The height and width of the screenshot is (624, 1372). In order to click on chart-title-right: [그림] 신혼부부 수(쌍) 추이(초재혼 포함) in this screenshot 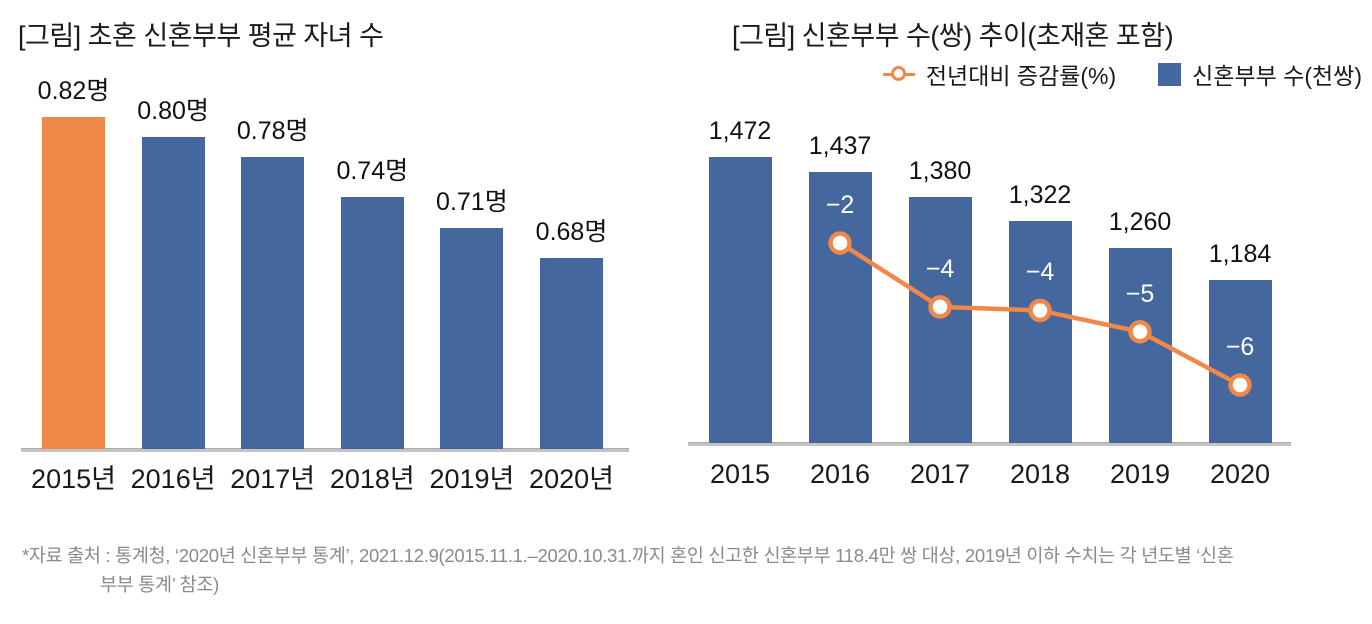, I will do `click(953, 36)`.